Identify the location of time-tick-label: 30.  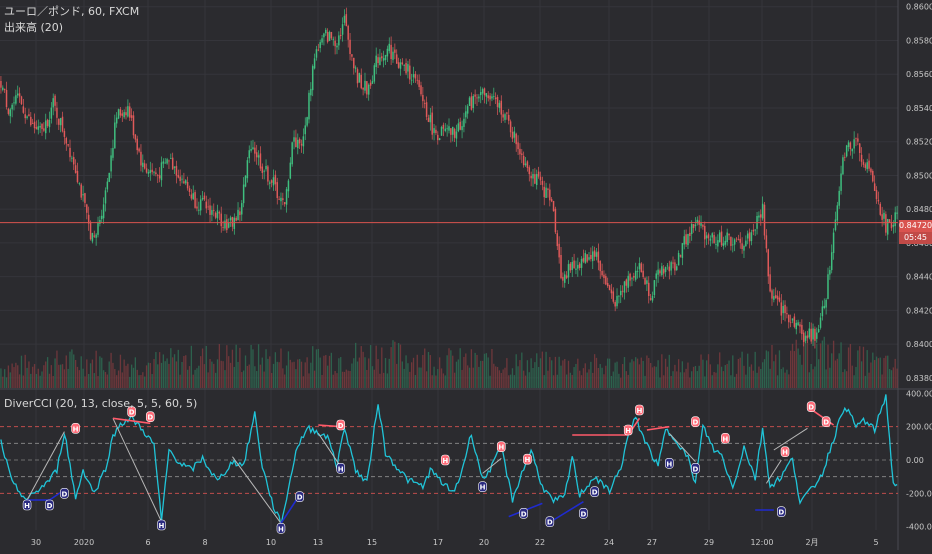
(36, 542).